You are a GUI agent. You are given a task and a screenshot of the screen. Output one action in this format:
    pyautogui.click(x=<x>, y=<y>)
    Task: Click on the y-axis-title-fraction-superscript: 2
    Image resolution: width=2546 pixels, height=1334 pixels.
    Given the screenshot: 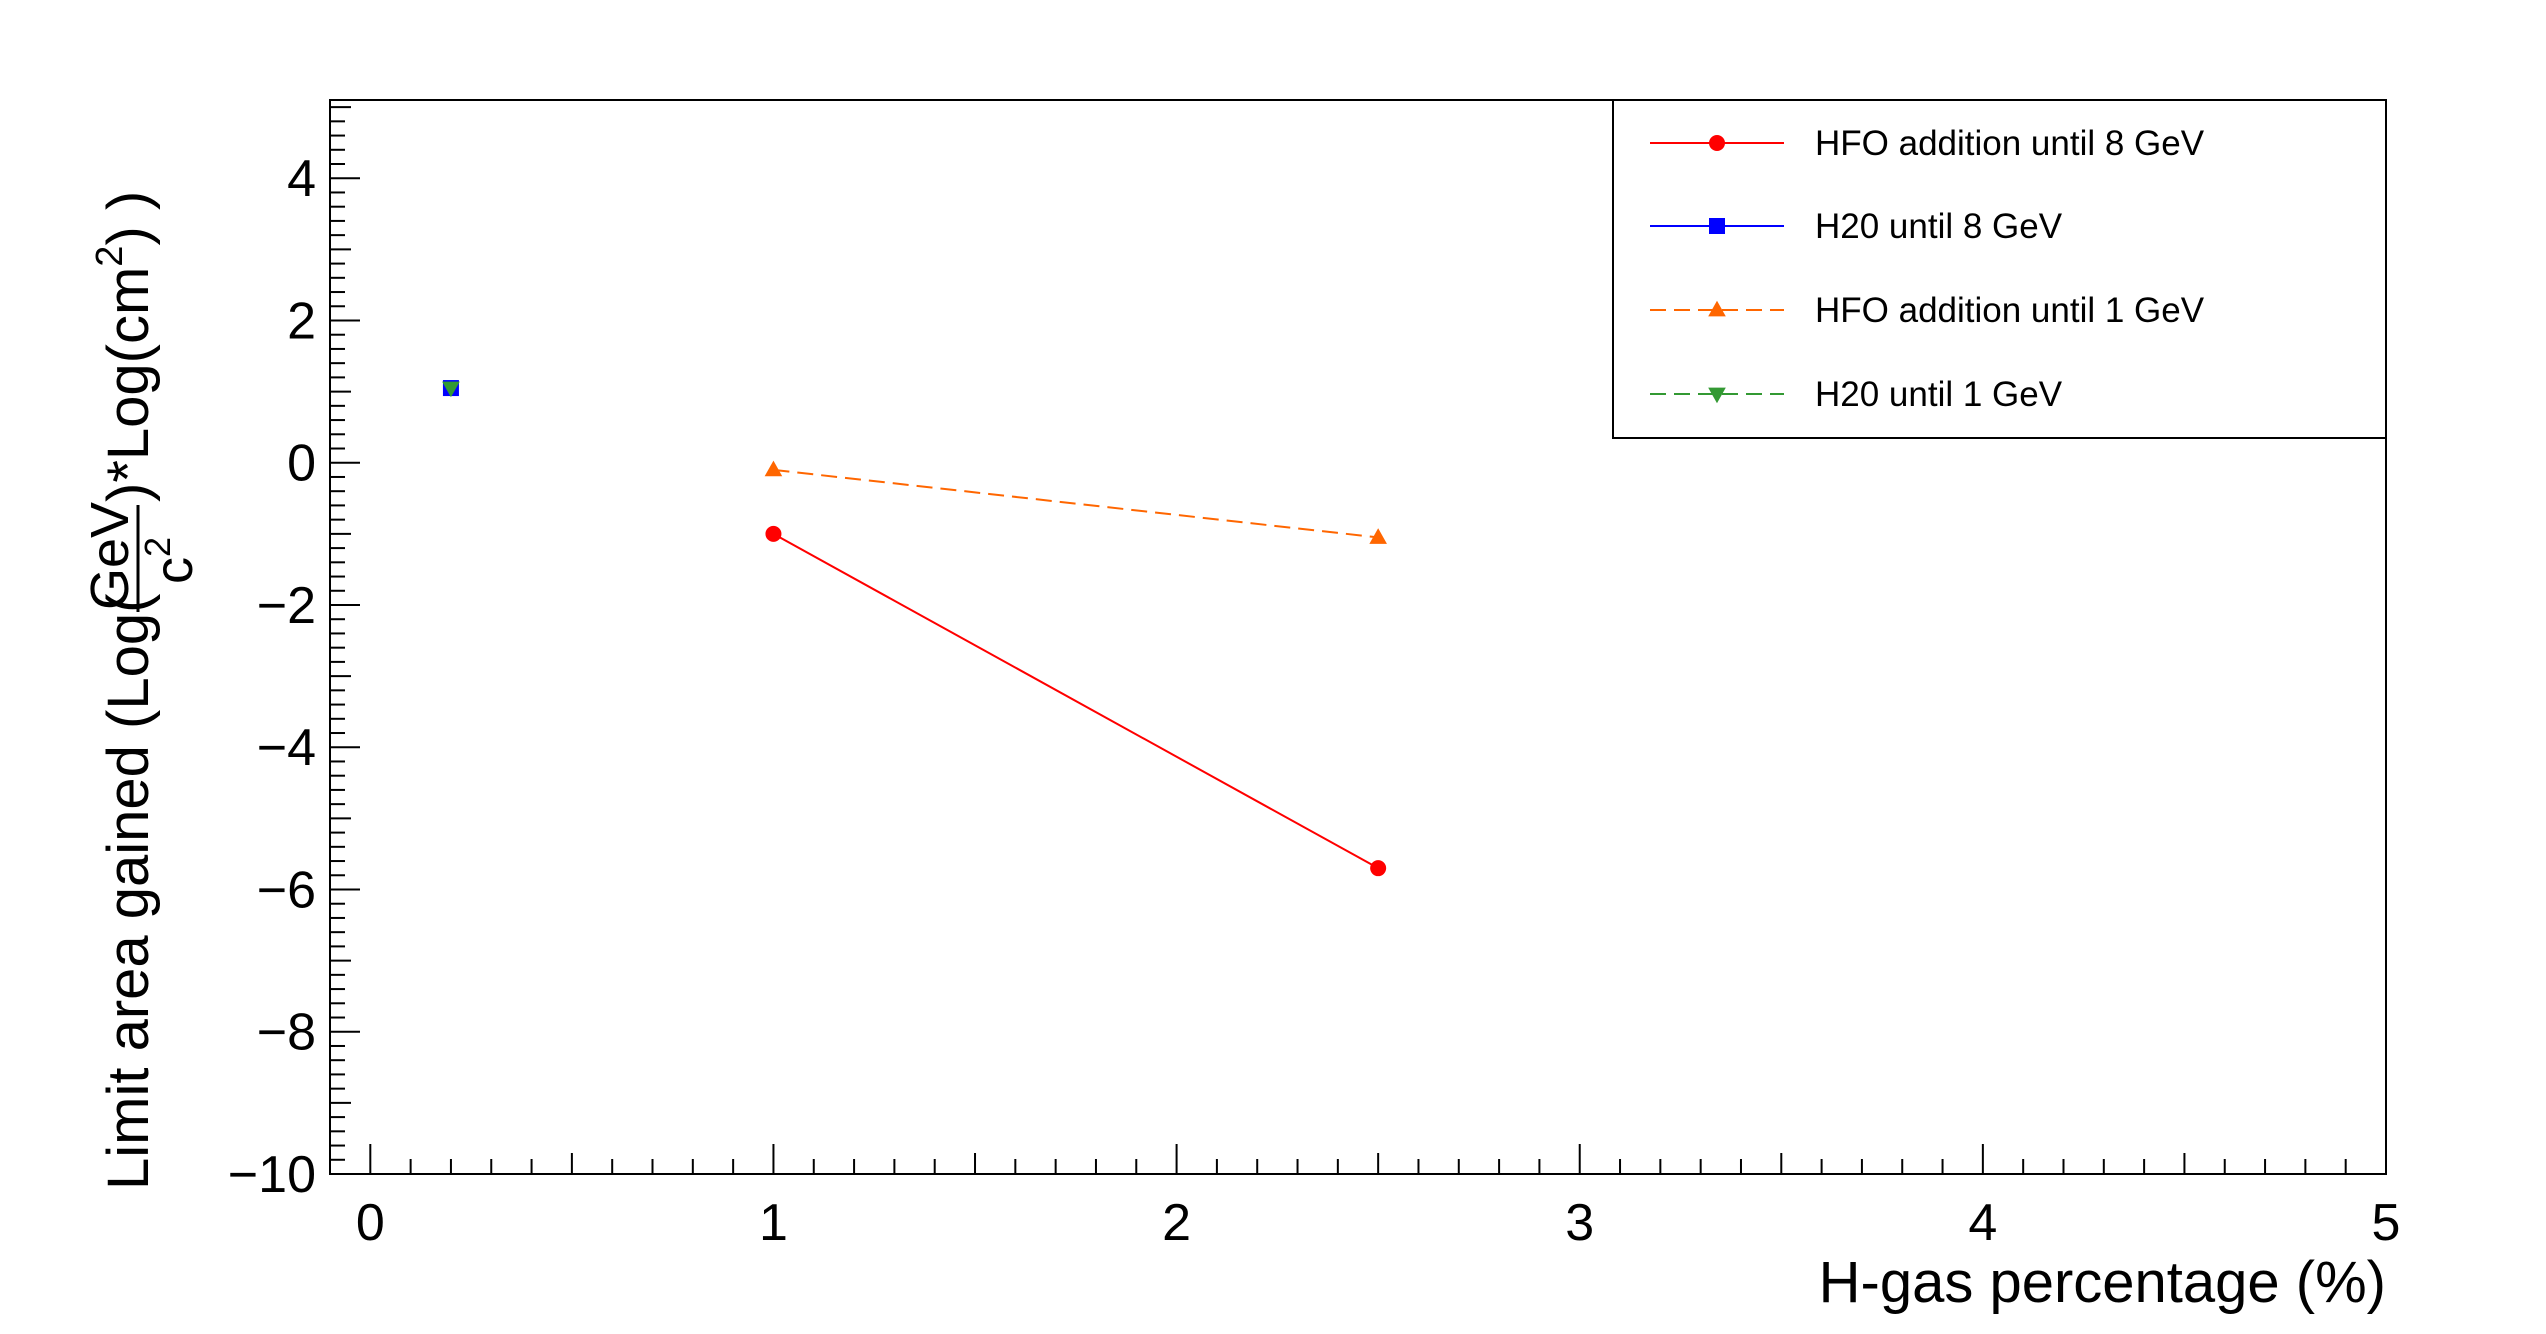 What is the action you would take?
    pyautogui.click(x=157, y=547)
    